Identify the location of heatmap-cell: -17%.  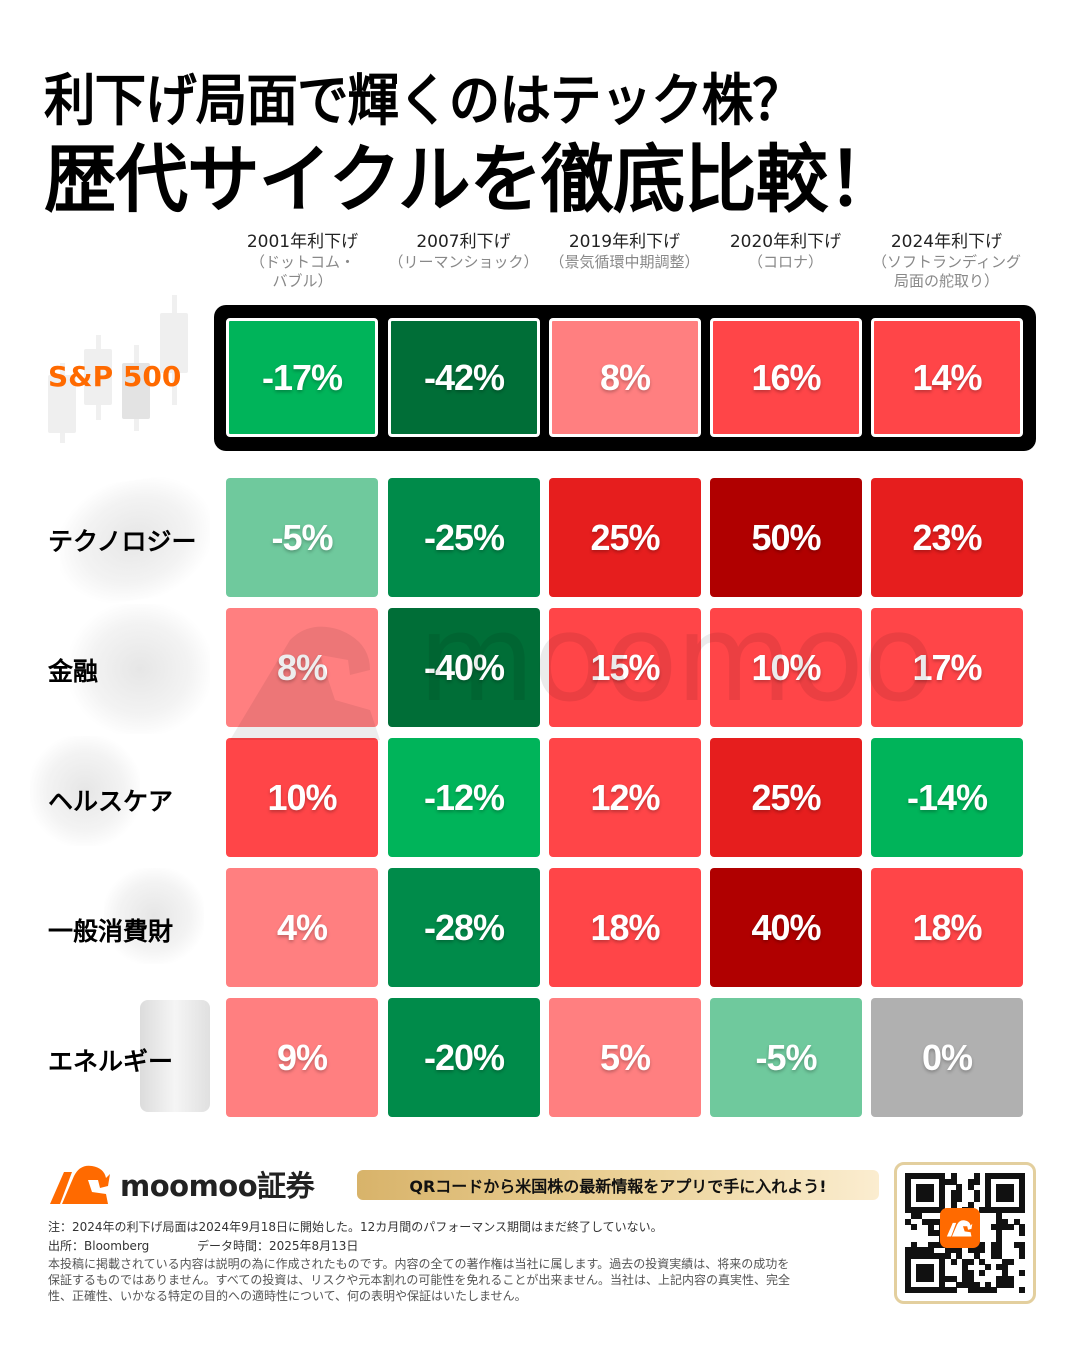
(302, 377).